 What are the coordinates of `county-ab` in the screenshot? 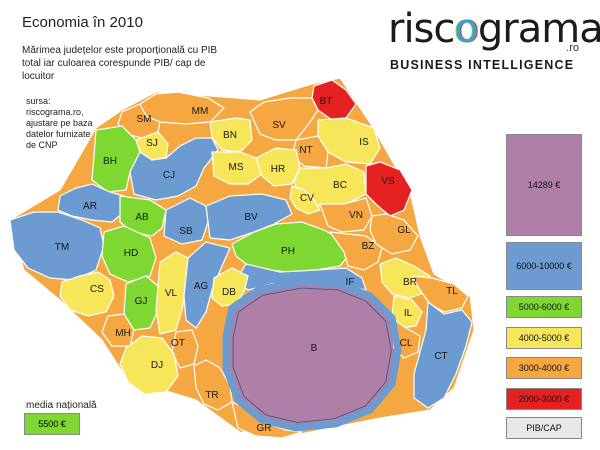 It's located at (143, 216).